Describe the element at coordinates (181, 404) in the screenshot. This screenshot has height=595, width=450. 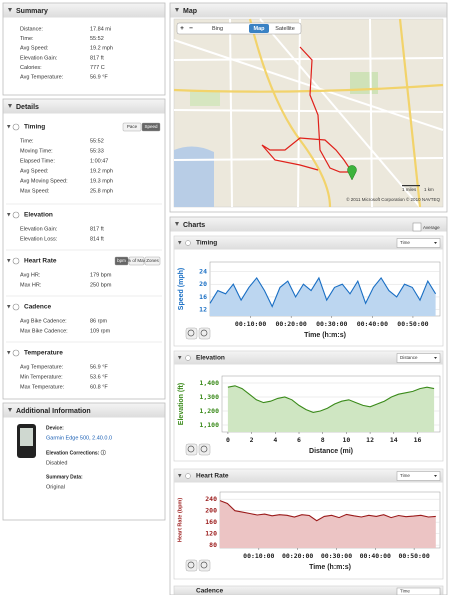
I see `y-axis-label: Elevation (ft)` at that location.